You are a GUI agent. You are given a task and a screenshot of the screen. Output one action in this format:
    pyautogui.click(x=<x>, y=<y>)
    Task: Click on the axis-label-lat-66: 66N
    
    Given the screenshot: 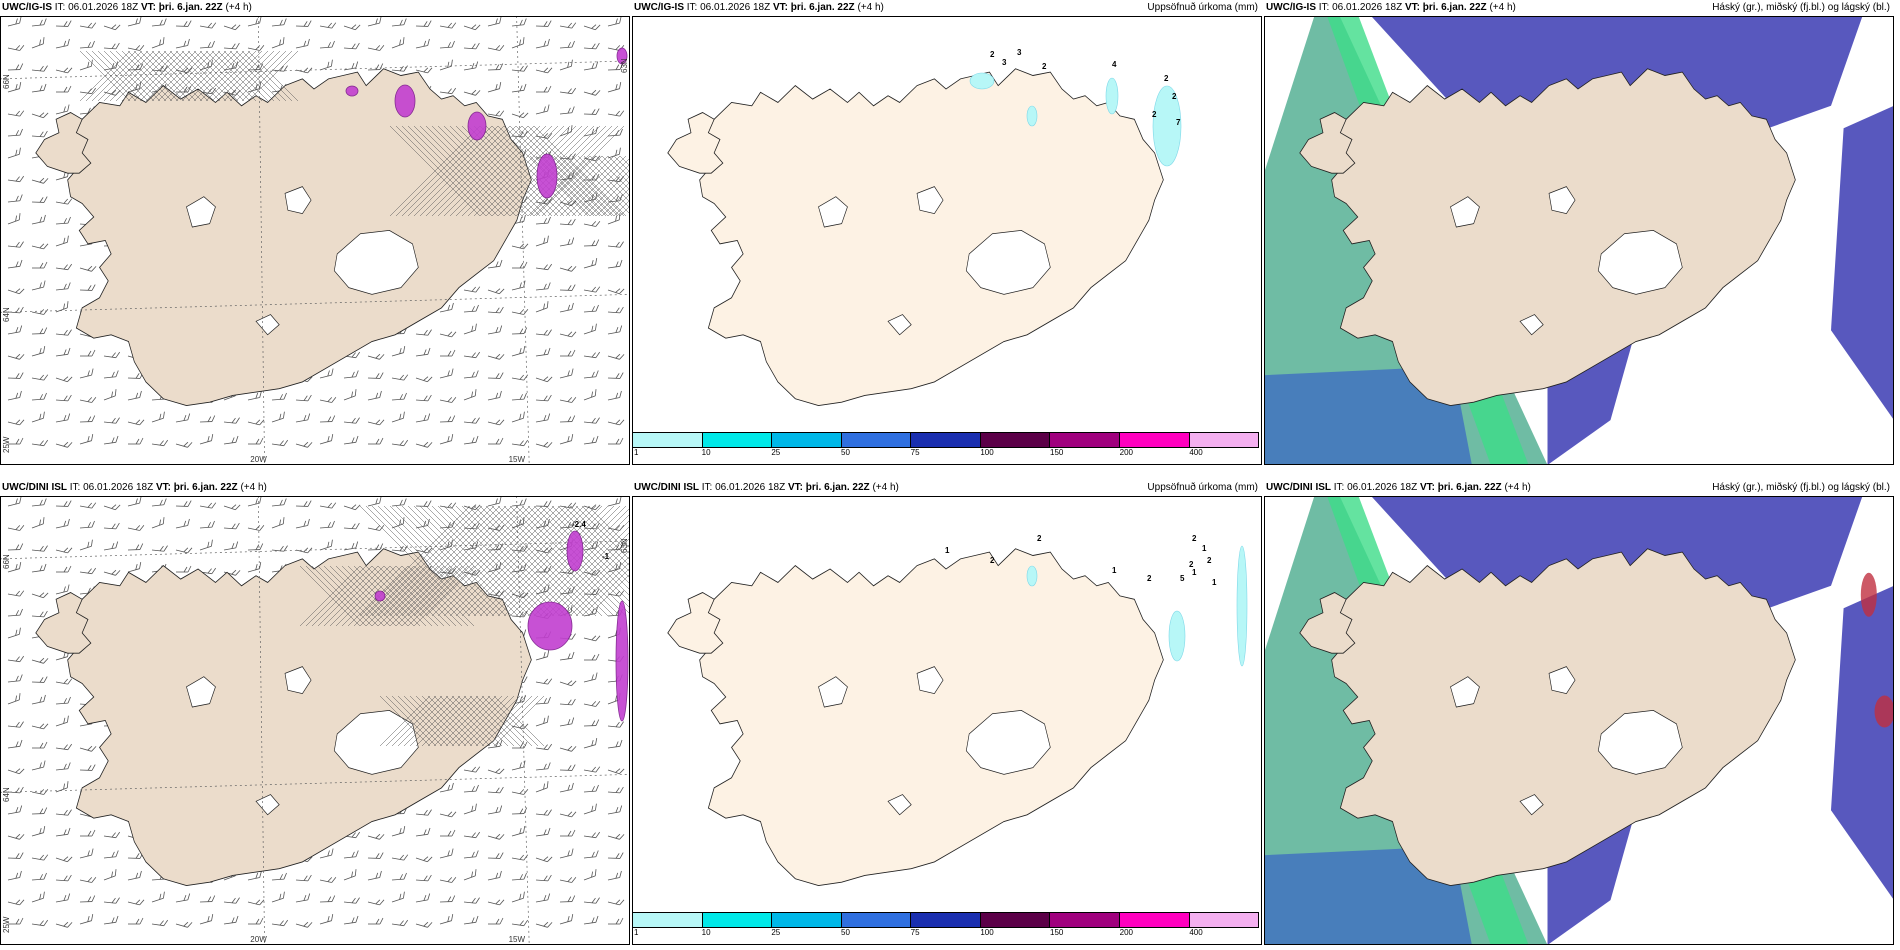 What is the action you would take?
    pyautogui.click(x=6, y=561)
    